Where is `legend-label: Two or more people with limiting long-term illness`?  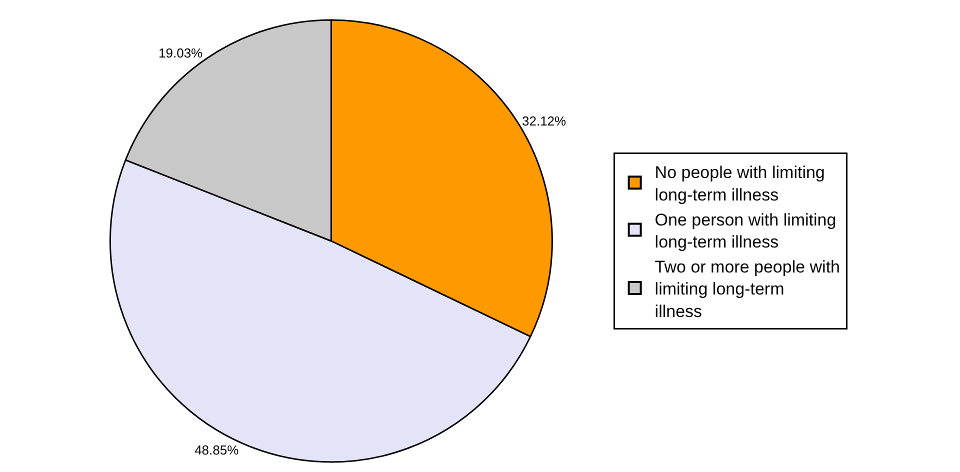
legend-label: Two or more people with limiting long-term illness is located at coordinates (747, 289).